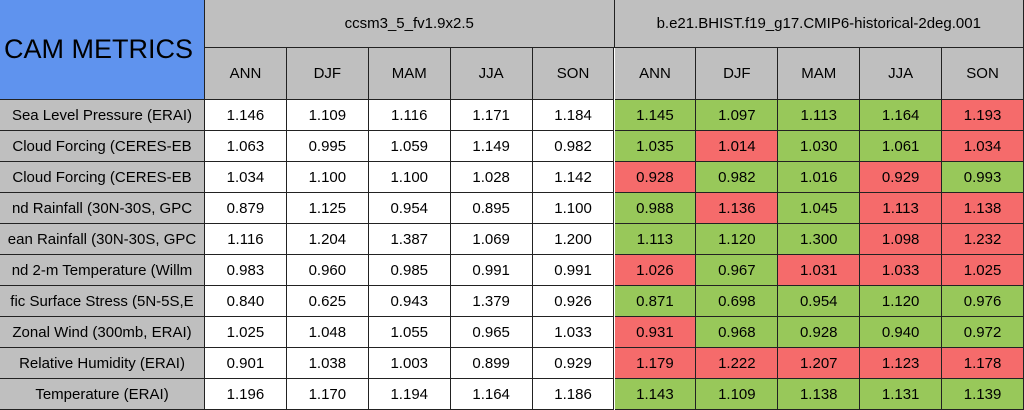  Describe the element at coordinates (573, 177) in the screenshot. I see `base-value: 1.142` at that location.